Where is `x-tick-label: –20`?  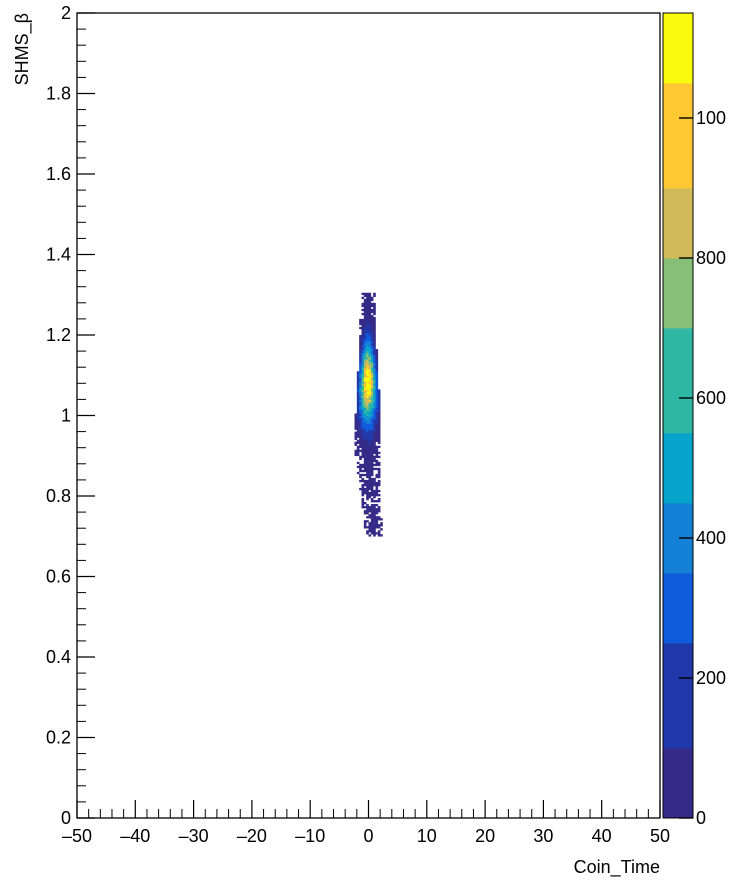 x-tick-label: –20 is located at coordinates (252, 836).